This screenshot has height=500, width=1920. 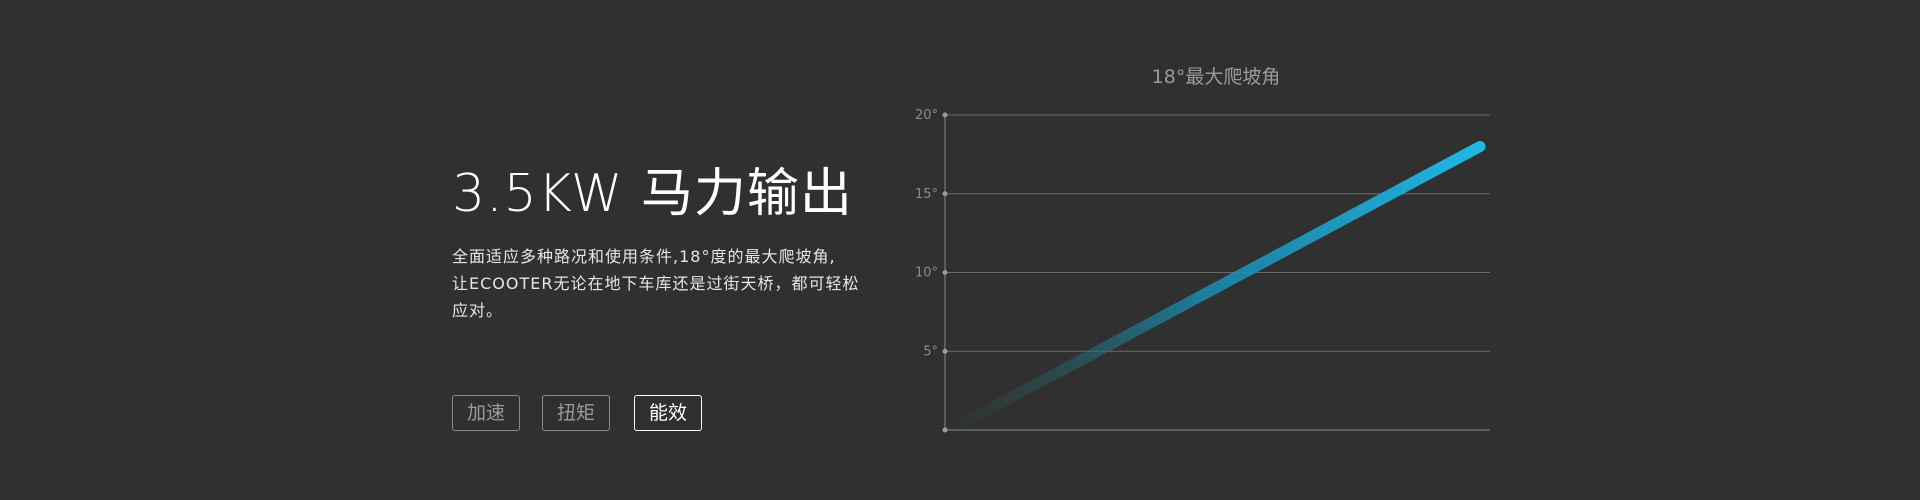 I want to click on origin-dot, so click(x=945, y=430).